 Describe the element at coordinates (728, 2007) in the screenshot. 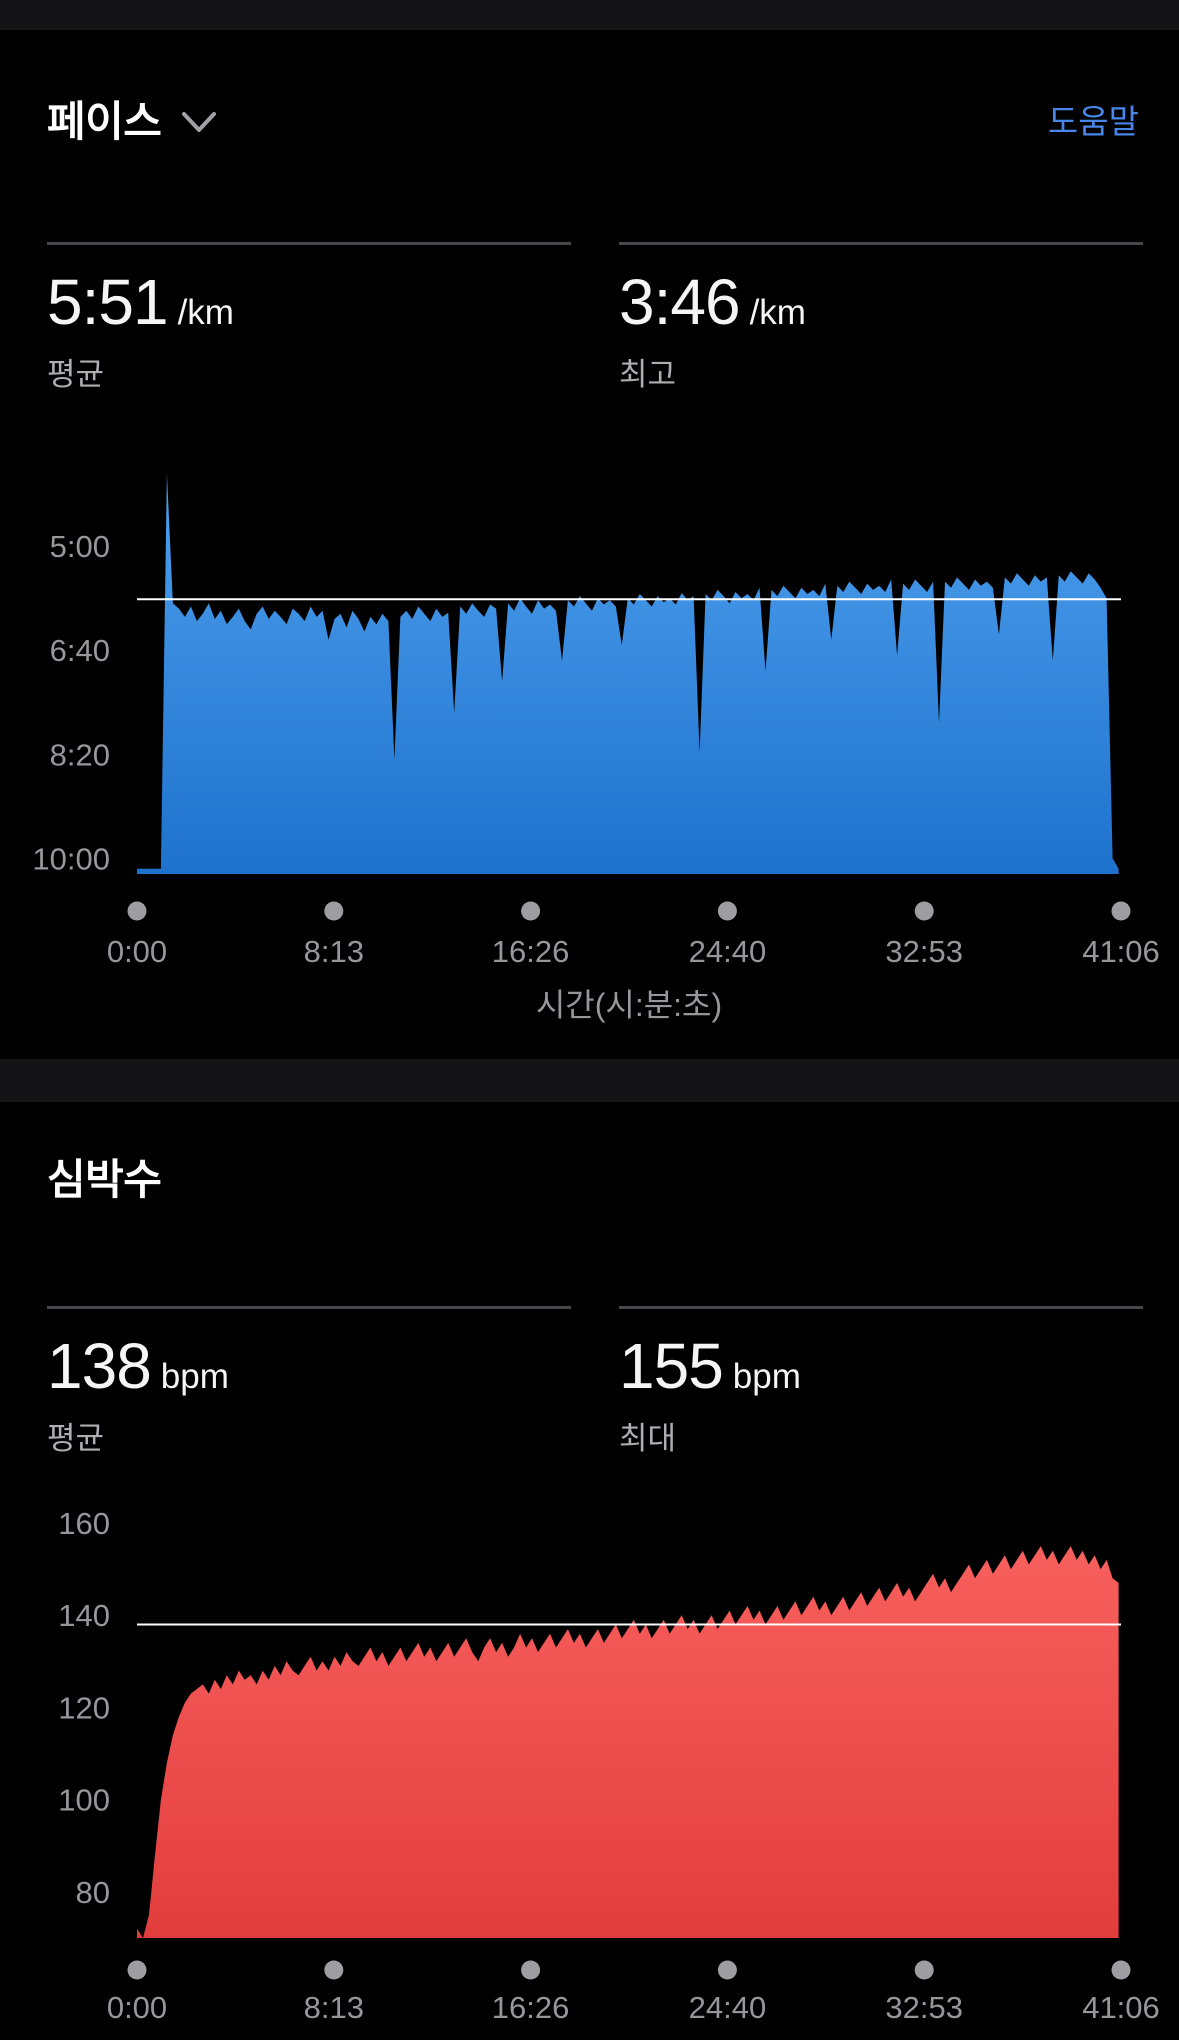

I see `heart_rate-x-tick-label: 24:40` at that location.